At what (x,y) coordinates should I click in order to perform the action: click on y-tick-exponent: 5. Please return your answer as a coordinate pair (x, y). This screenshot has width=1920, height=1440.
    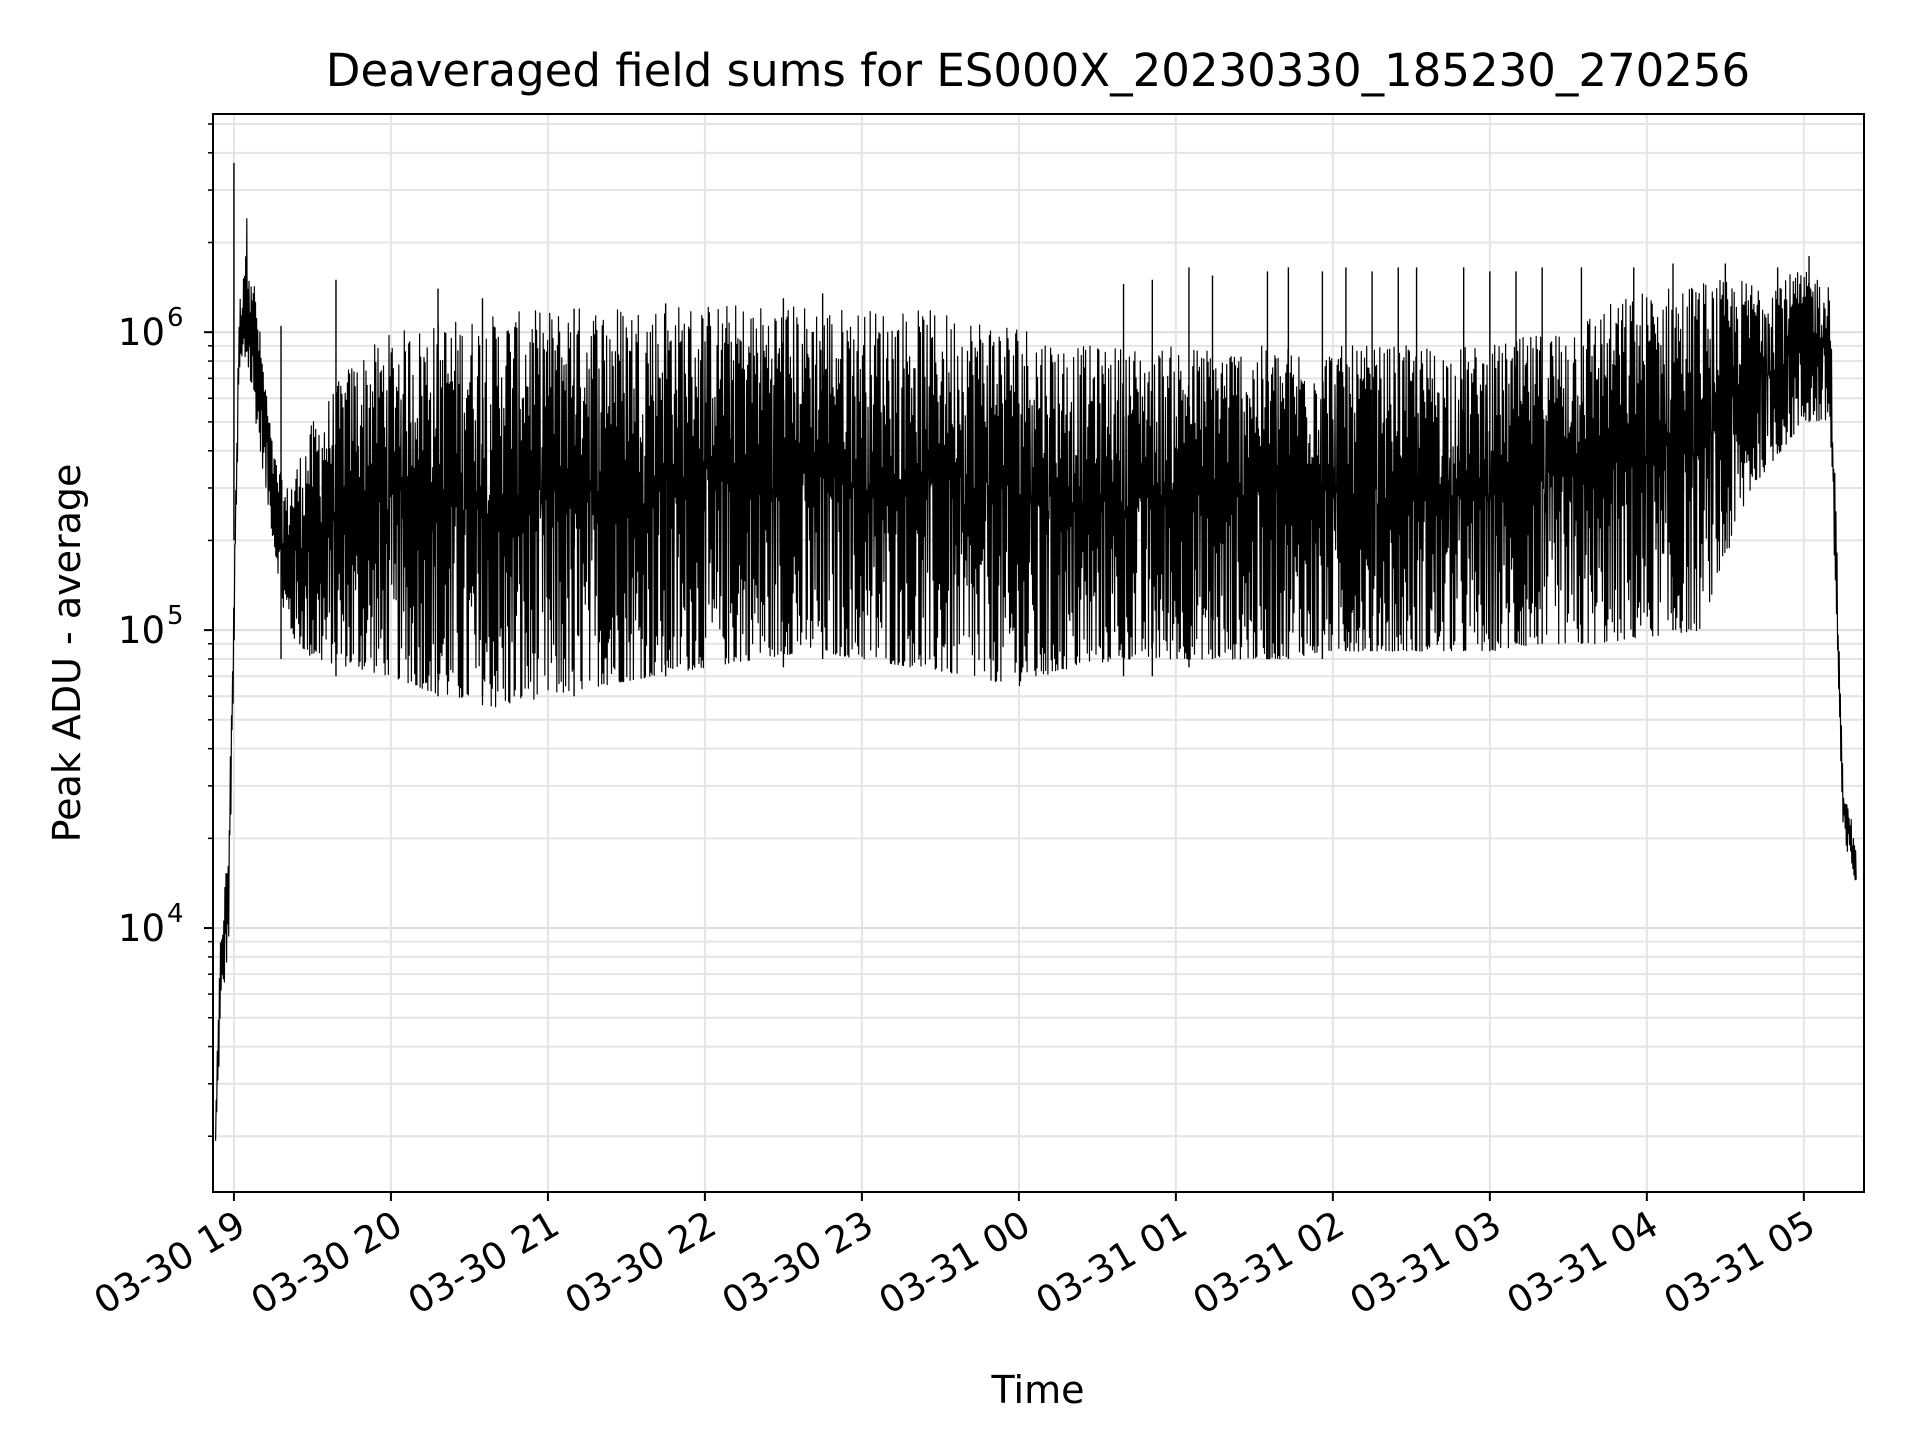
    Looking at the image, I should click on (175, 616).